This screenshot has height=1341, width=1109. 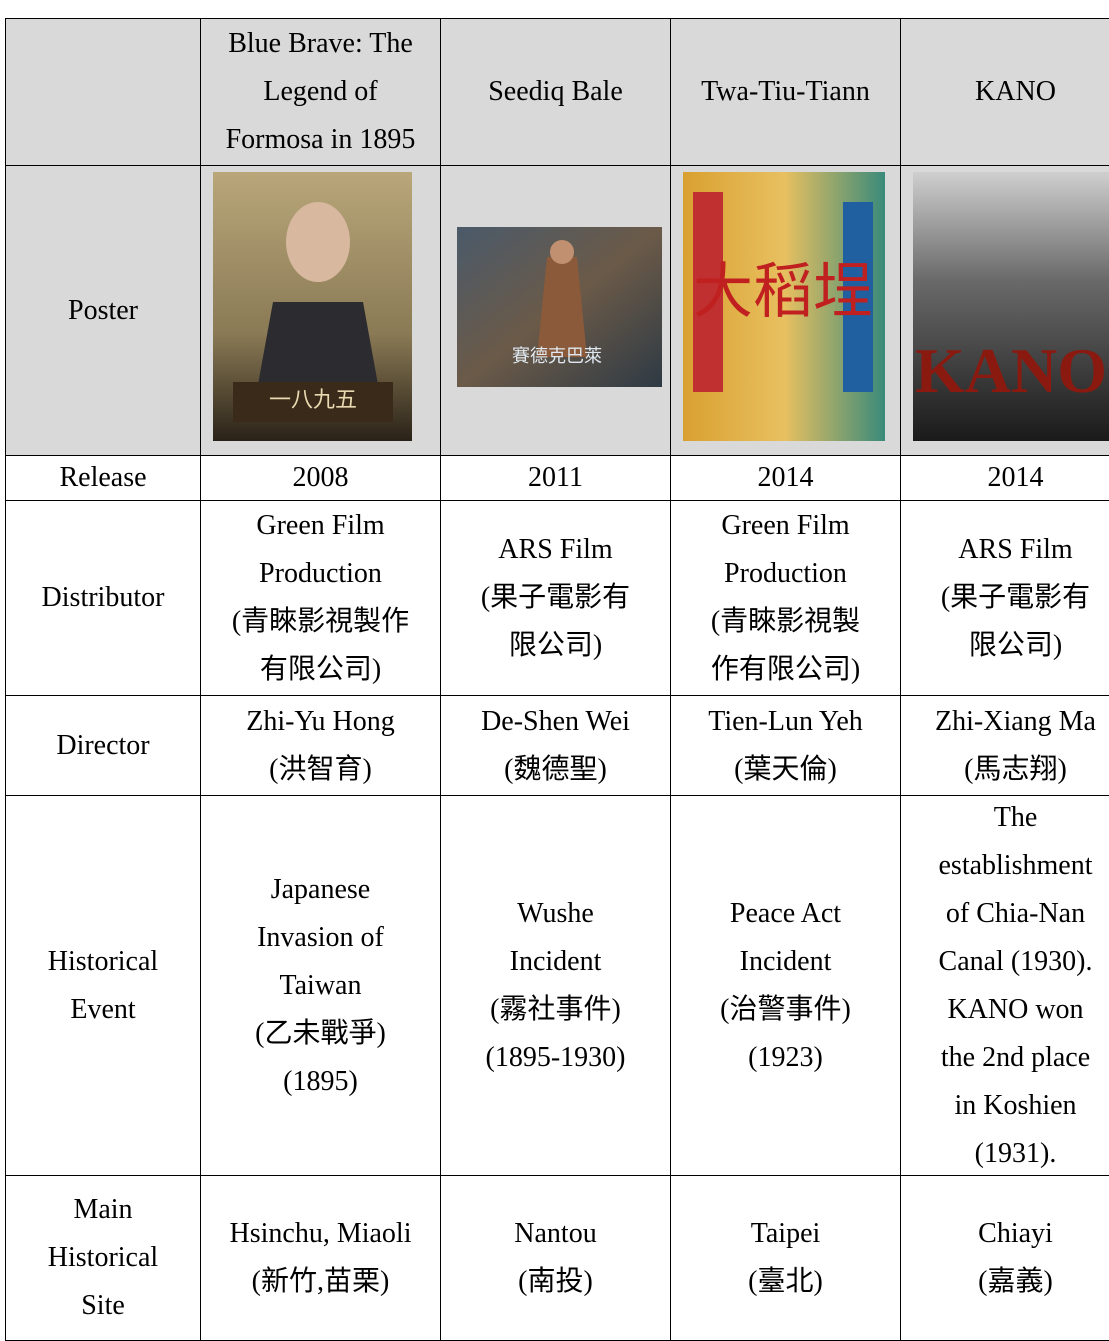 What do you see at coordinates (320, 478) in the screenshot?
I see `table-cell: 2008` at bounding box center [320, 478].